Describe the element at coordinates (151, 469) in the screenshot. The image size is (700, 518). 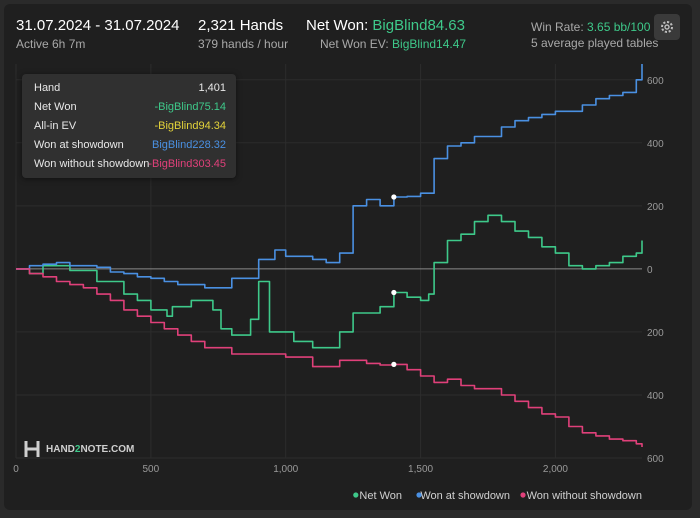
I see `x-tick-label: 500` at that location.